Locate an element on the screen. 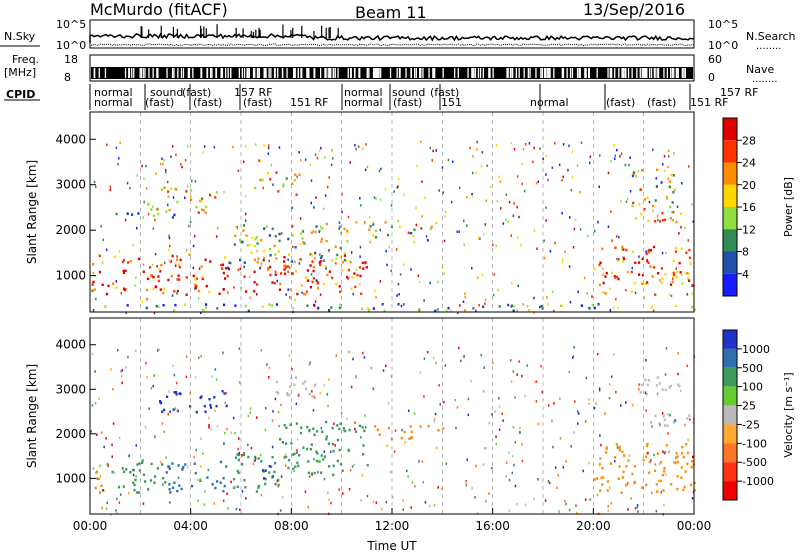 The image size is (800, 554). velocity-colorbar-swatch is located at coordinates (730, 434).